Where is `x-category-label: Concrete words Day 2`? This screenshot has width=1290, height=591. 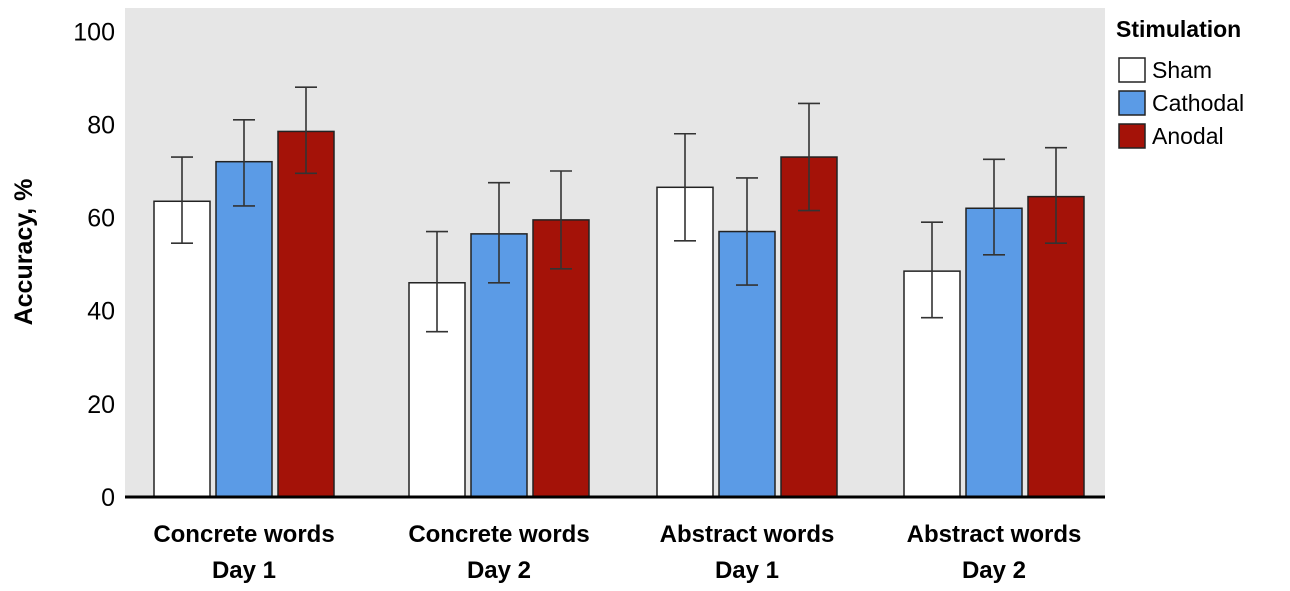 x-category-label: Concrete words Day 2 is located at coordinates (498, 552).